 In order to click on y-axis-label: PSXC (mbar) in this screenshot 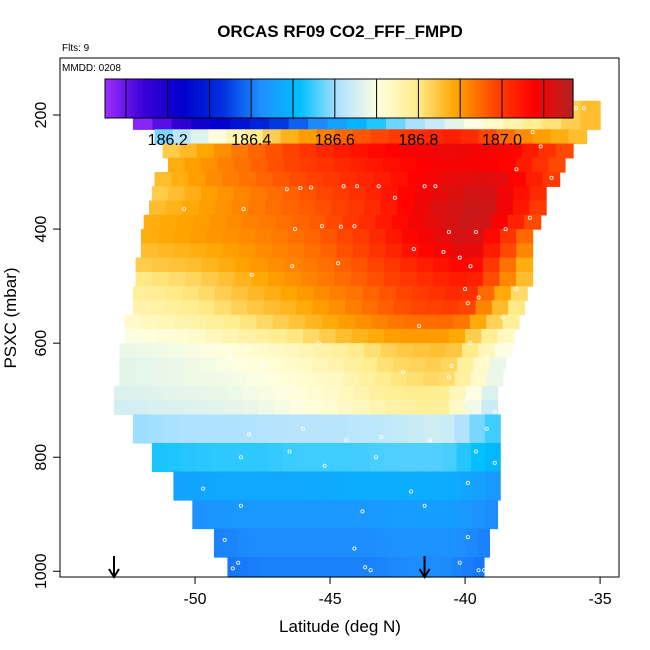, I will do `click(10, 317)`.